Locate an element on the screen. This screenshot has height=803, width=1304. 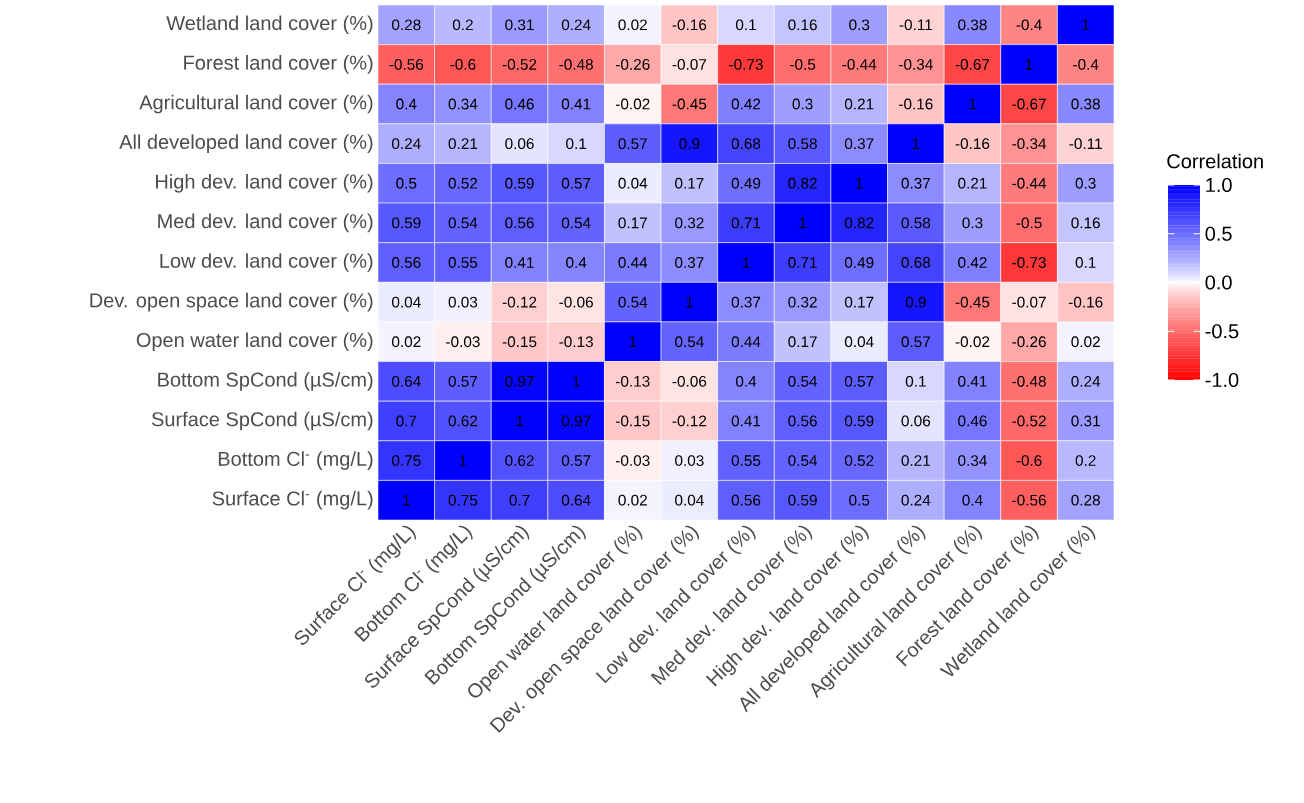
data-label: 0.58 is located at coordinates (802, 144).